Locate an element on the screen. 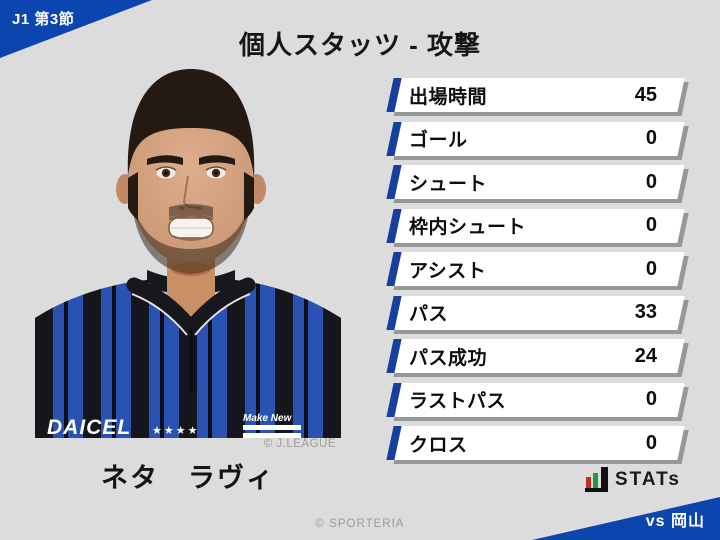  page-title: 個人スタッツ - 攻撃 is located at coordinates (360, 45).